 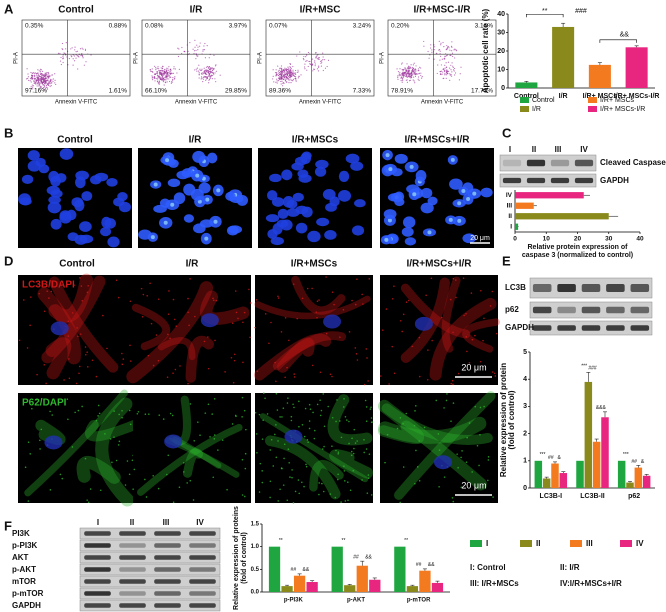 What do you see at coordinates (344, 541) in the screenshot?
I see `annotation: **` at bounding box center [344, 541].